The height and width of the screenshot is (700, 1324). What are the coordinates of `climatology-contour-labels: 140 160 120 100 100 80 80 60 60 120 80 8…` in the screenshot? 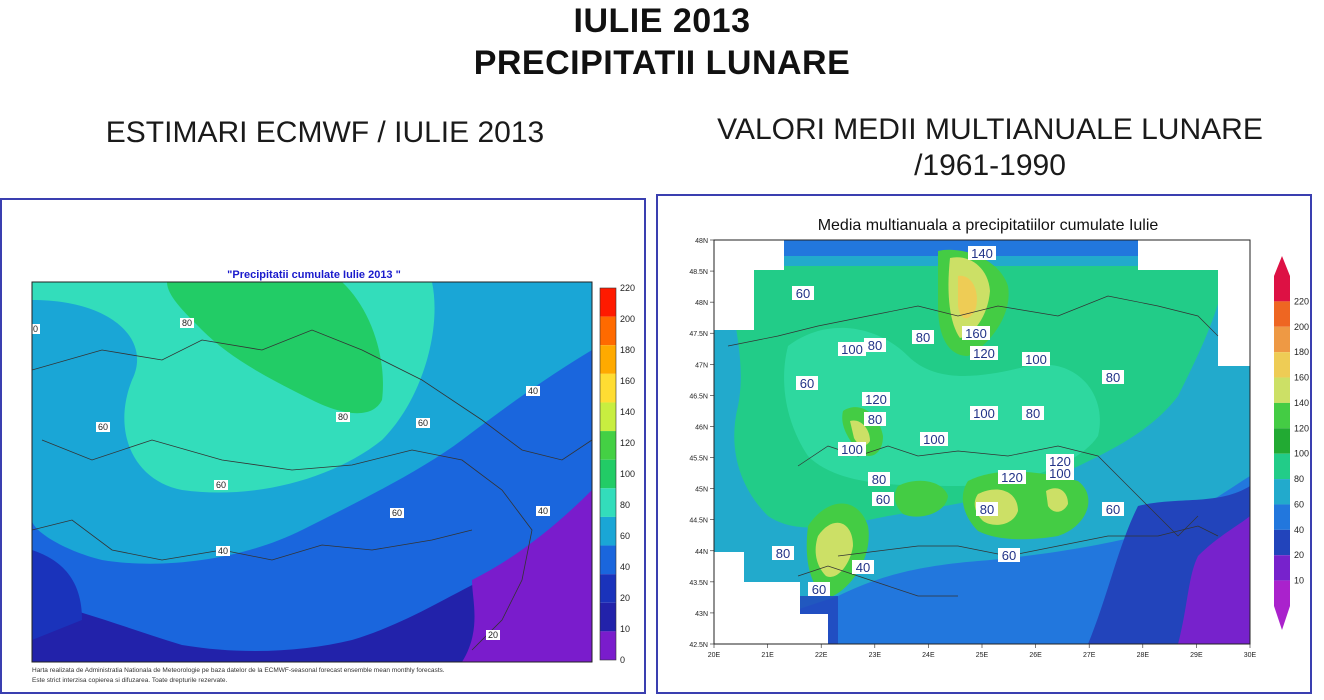 It's located at (948, 421).